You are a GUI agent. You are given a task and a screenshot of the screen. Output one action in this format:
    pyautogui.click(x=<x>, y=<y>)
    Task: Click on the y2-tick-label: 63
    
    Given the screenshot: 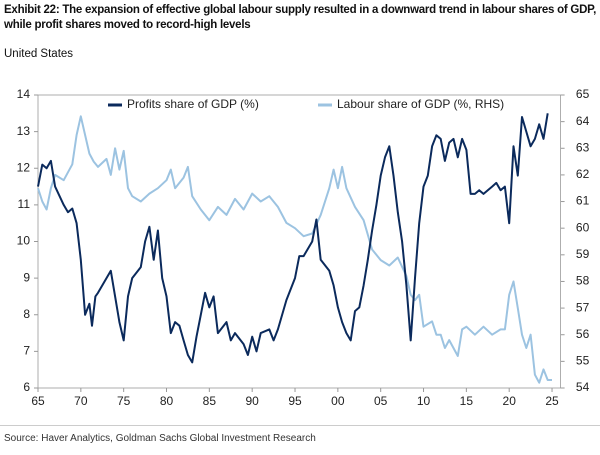 What is the action you would take?
    pyautogui.click(x=583, y=147)
    